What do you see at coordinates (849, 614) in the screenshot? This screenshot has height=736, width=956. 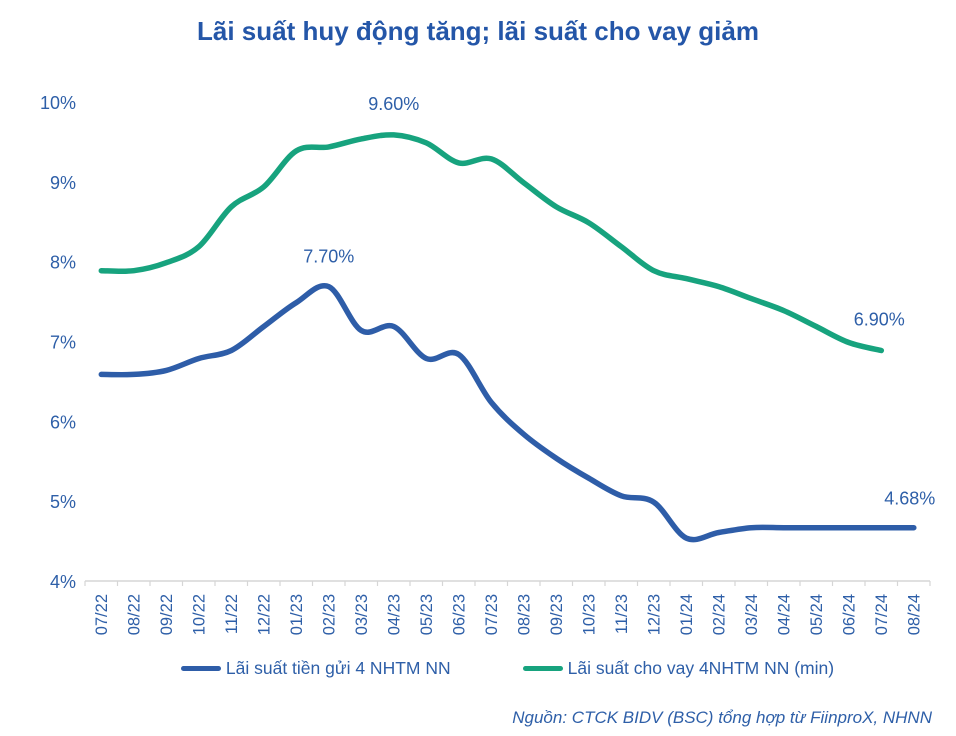 I see `x-axis-label: 06/24` at bounding box center [849, 614].